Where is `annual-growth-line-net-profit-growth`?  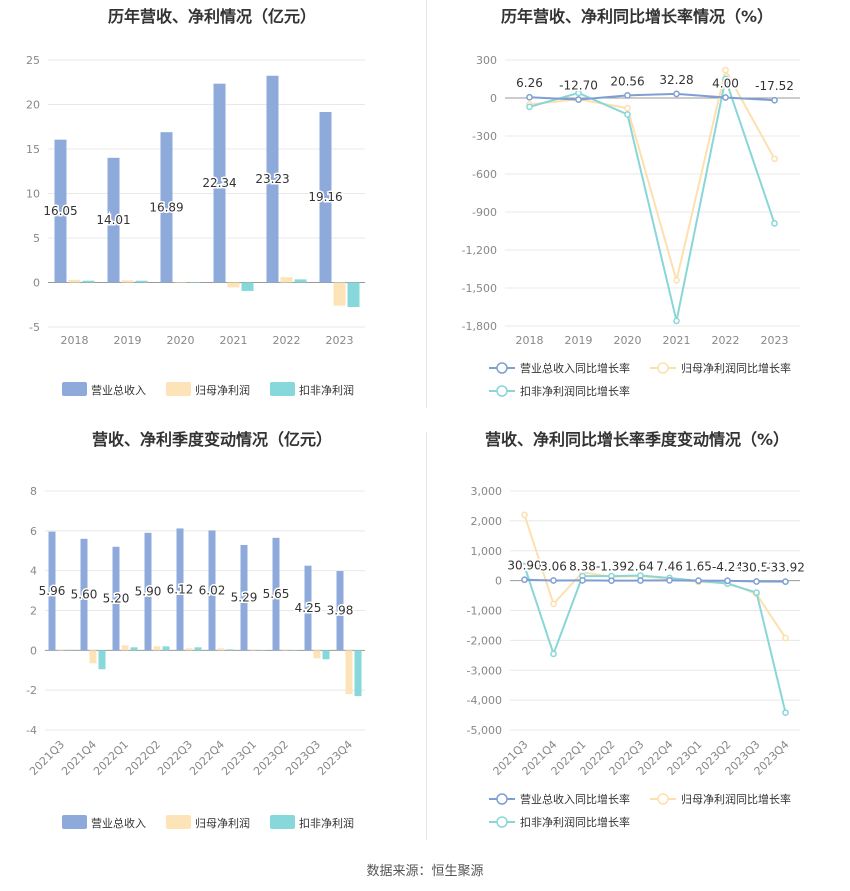 annual-growth-line-net-profit-growth is located at coordinates (652, 176).